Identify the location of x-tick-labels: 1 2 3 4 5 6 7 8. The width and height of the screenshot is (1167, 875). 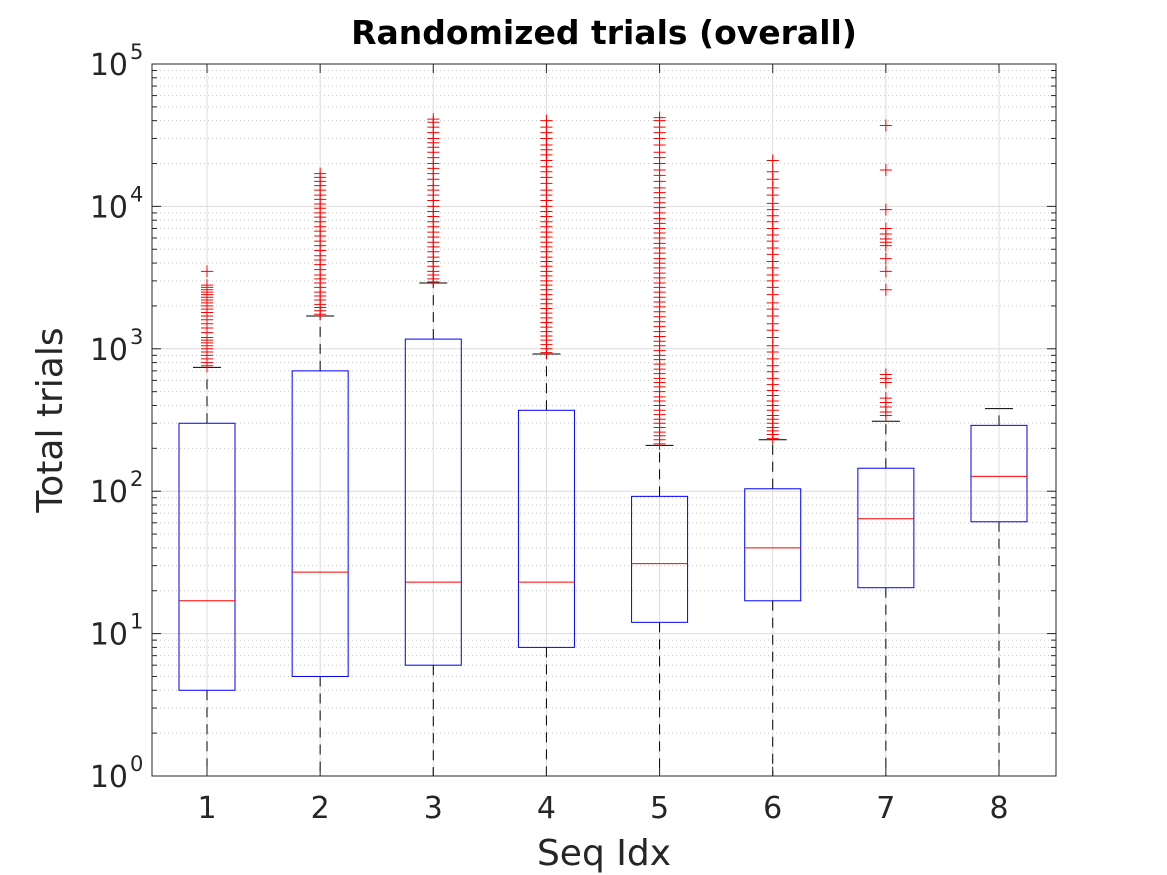
(602, 808).